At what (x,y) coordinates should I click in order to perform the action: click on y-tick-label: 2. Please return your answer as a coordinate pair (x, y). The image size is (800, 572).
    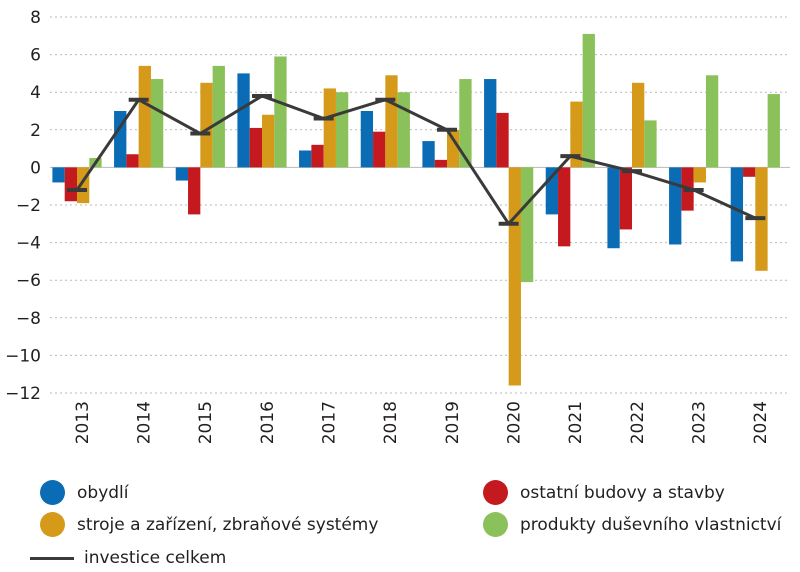
    Looking at the image, I should click on (35, 131).